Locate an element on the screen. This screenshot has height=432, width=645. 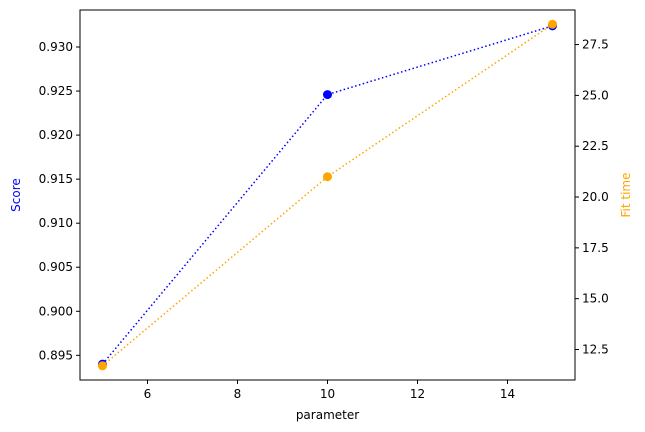
right-y-tick-label: 27.5 is located at coordinates (595, 45).